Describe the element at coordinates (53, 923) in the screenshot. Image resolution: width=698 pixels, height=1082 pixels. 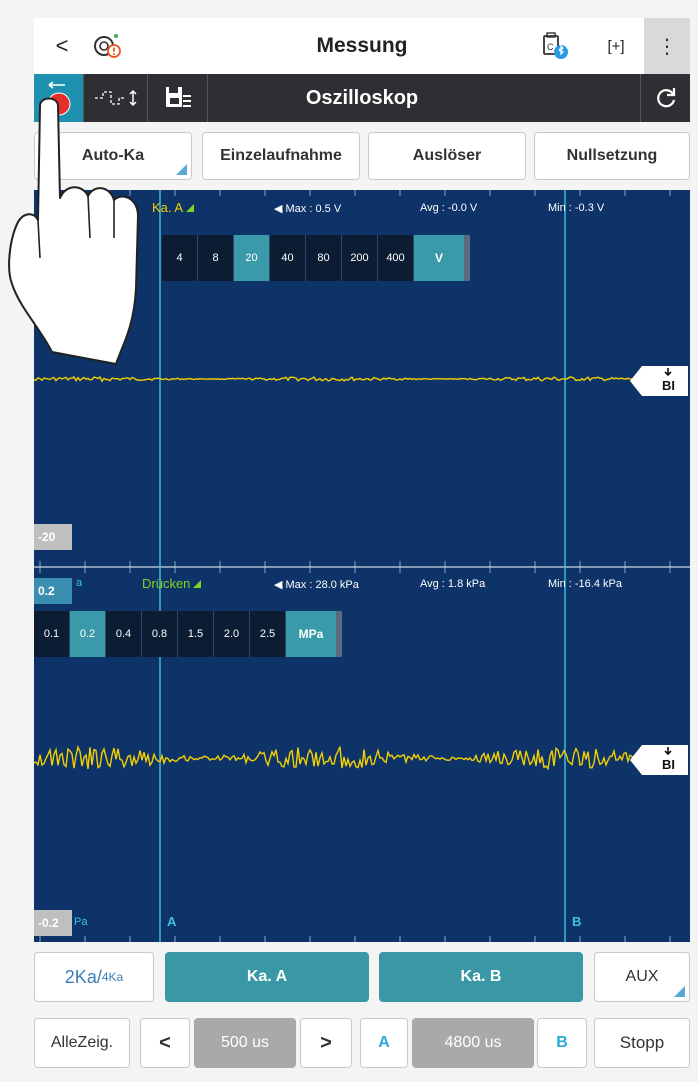
I see `channel-b-y-min-label: -0.2` at that location.